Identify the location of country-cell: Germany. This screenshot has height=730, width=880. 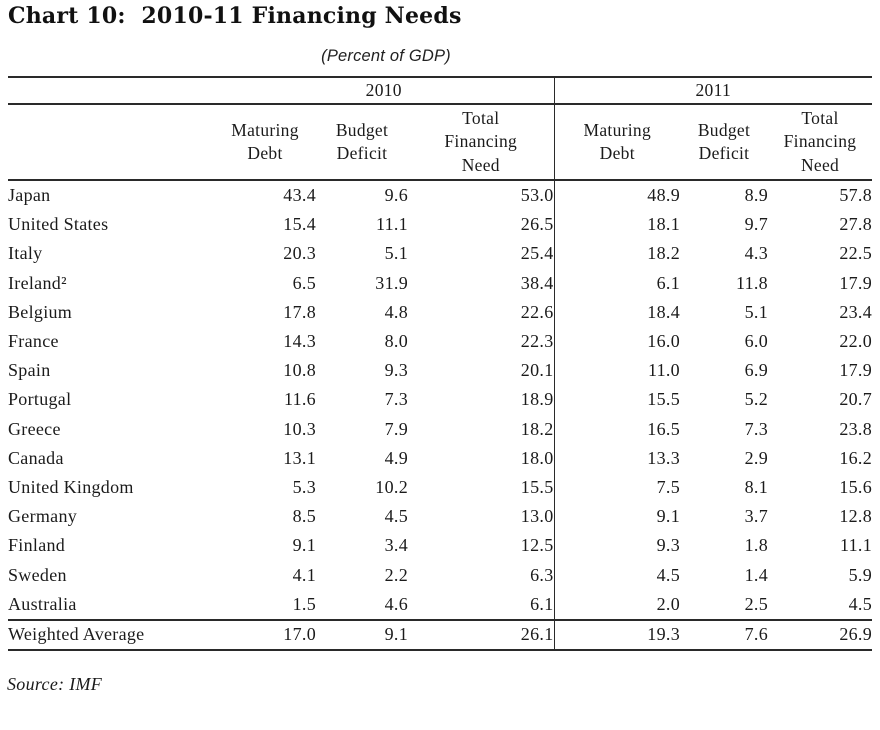
(43, 516).